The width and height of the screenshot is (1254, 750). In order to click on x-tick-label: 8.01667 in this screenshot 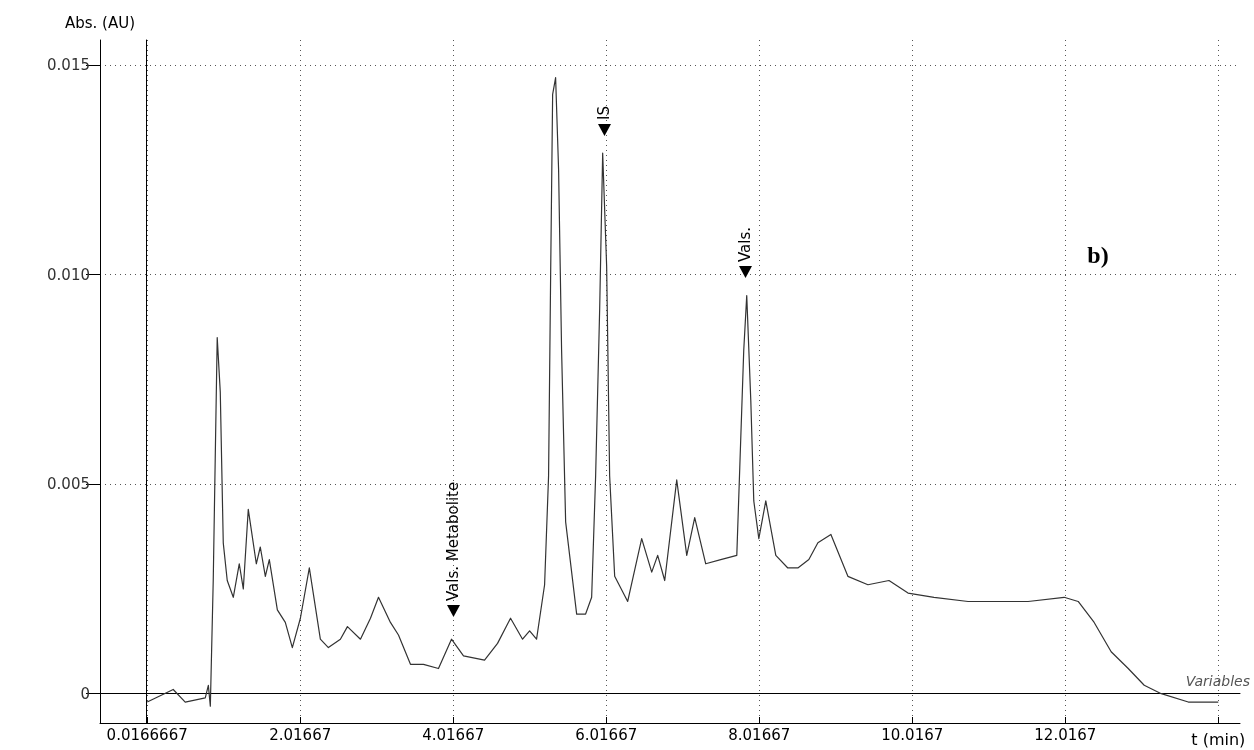, I will do `click(759, 734)`.